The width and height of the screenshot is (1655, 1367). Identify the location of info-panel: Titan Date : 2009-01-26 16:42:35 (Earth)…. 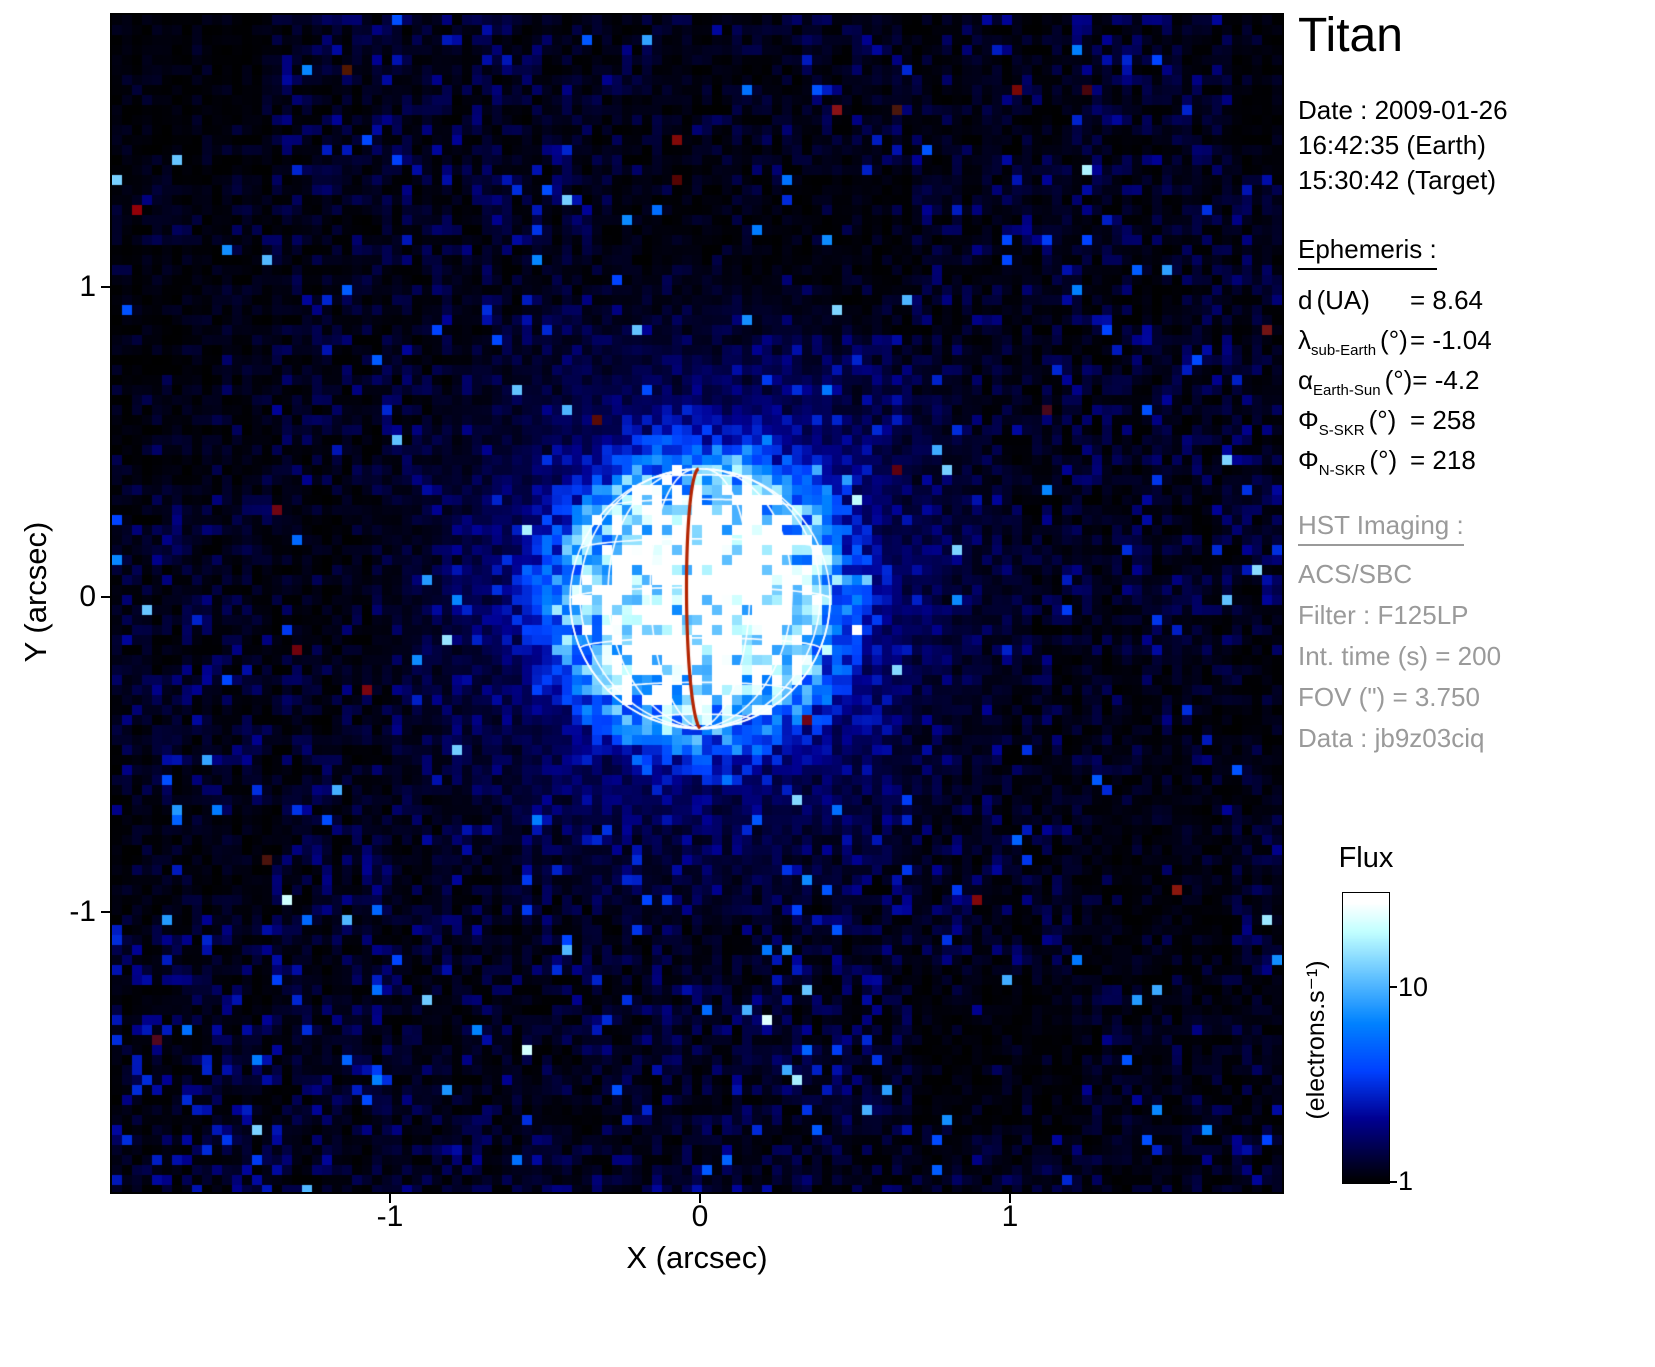
(1476, 384).